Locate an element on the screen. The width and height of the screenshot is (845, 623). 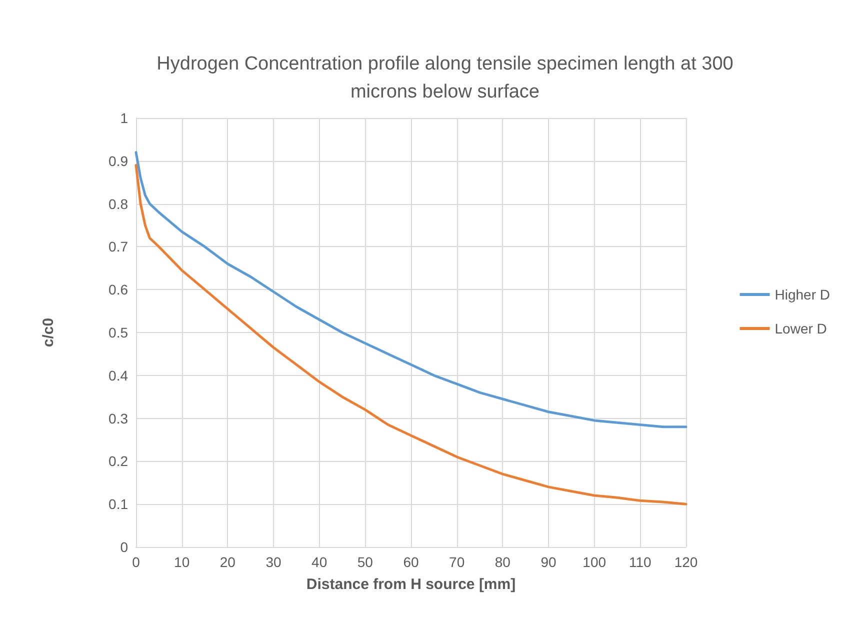
y-tick-label: 0 is located at coordinates (124, 547).